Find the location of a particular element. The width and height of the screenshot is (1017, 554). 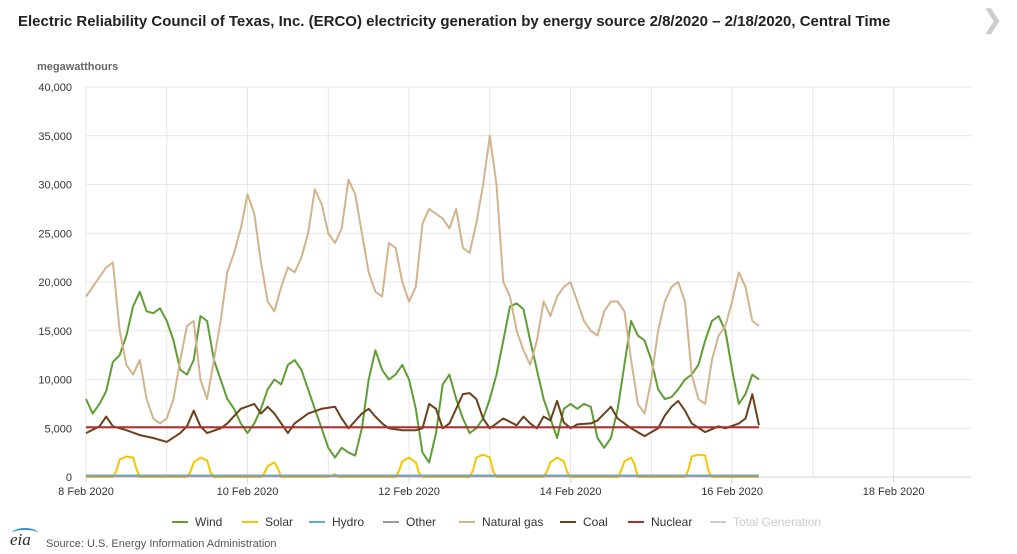

legend-label-natural-gas: Natural gas is located at coordinates (513, 522).